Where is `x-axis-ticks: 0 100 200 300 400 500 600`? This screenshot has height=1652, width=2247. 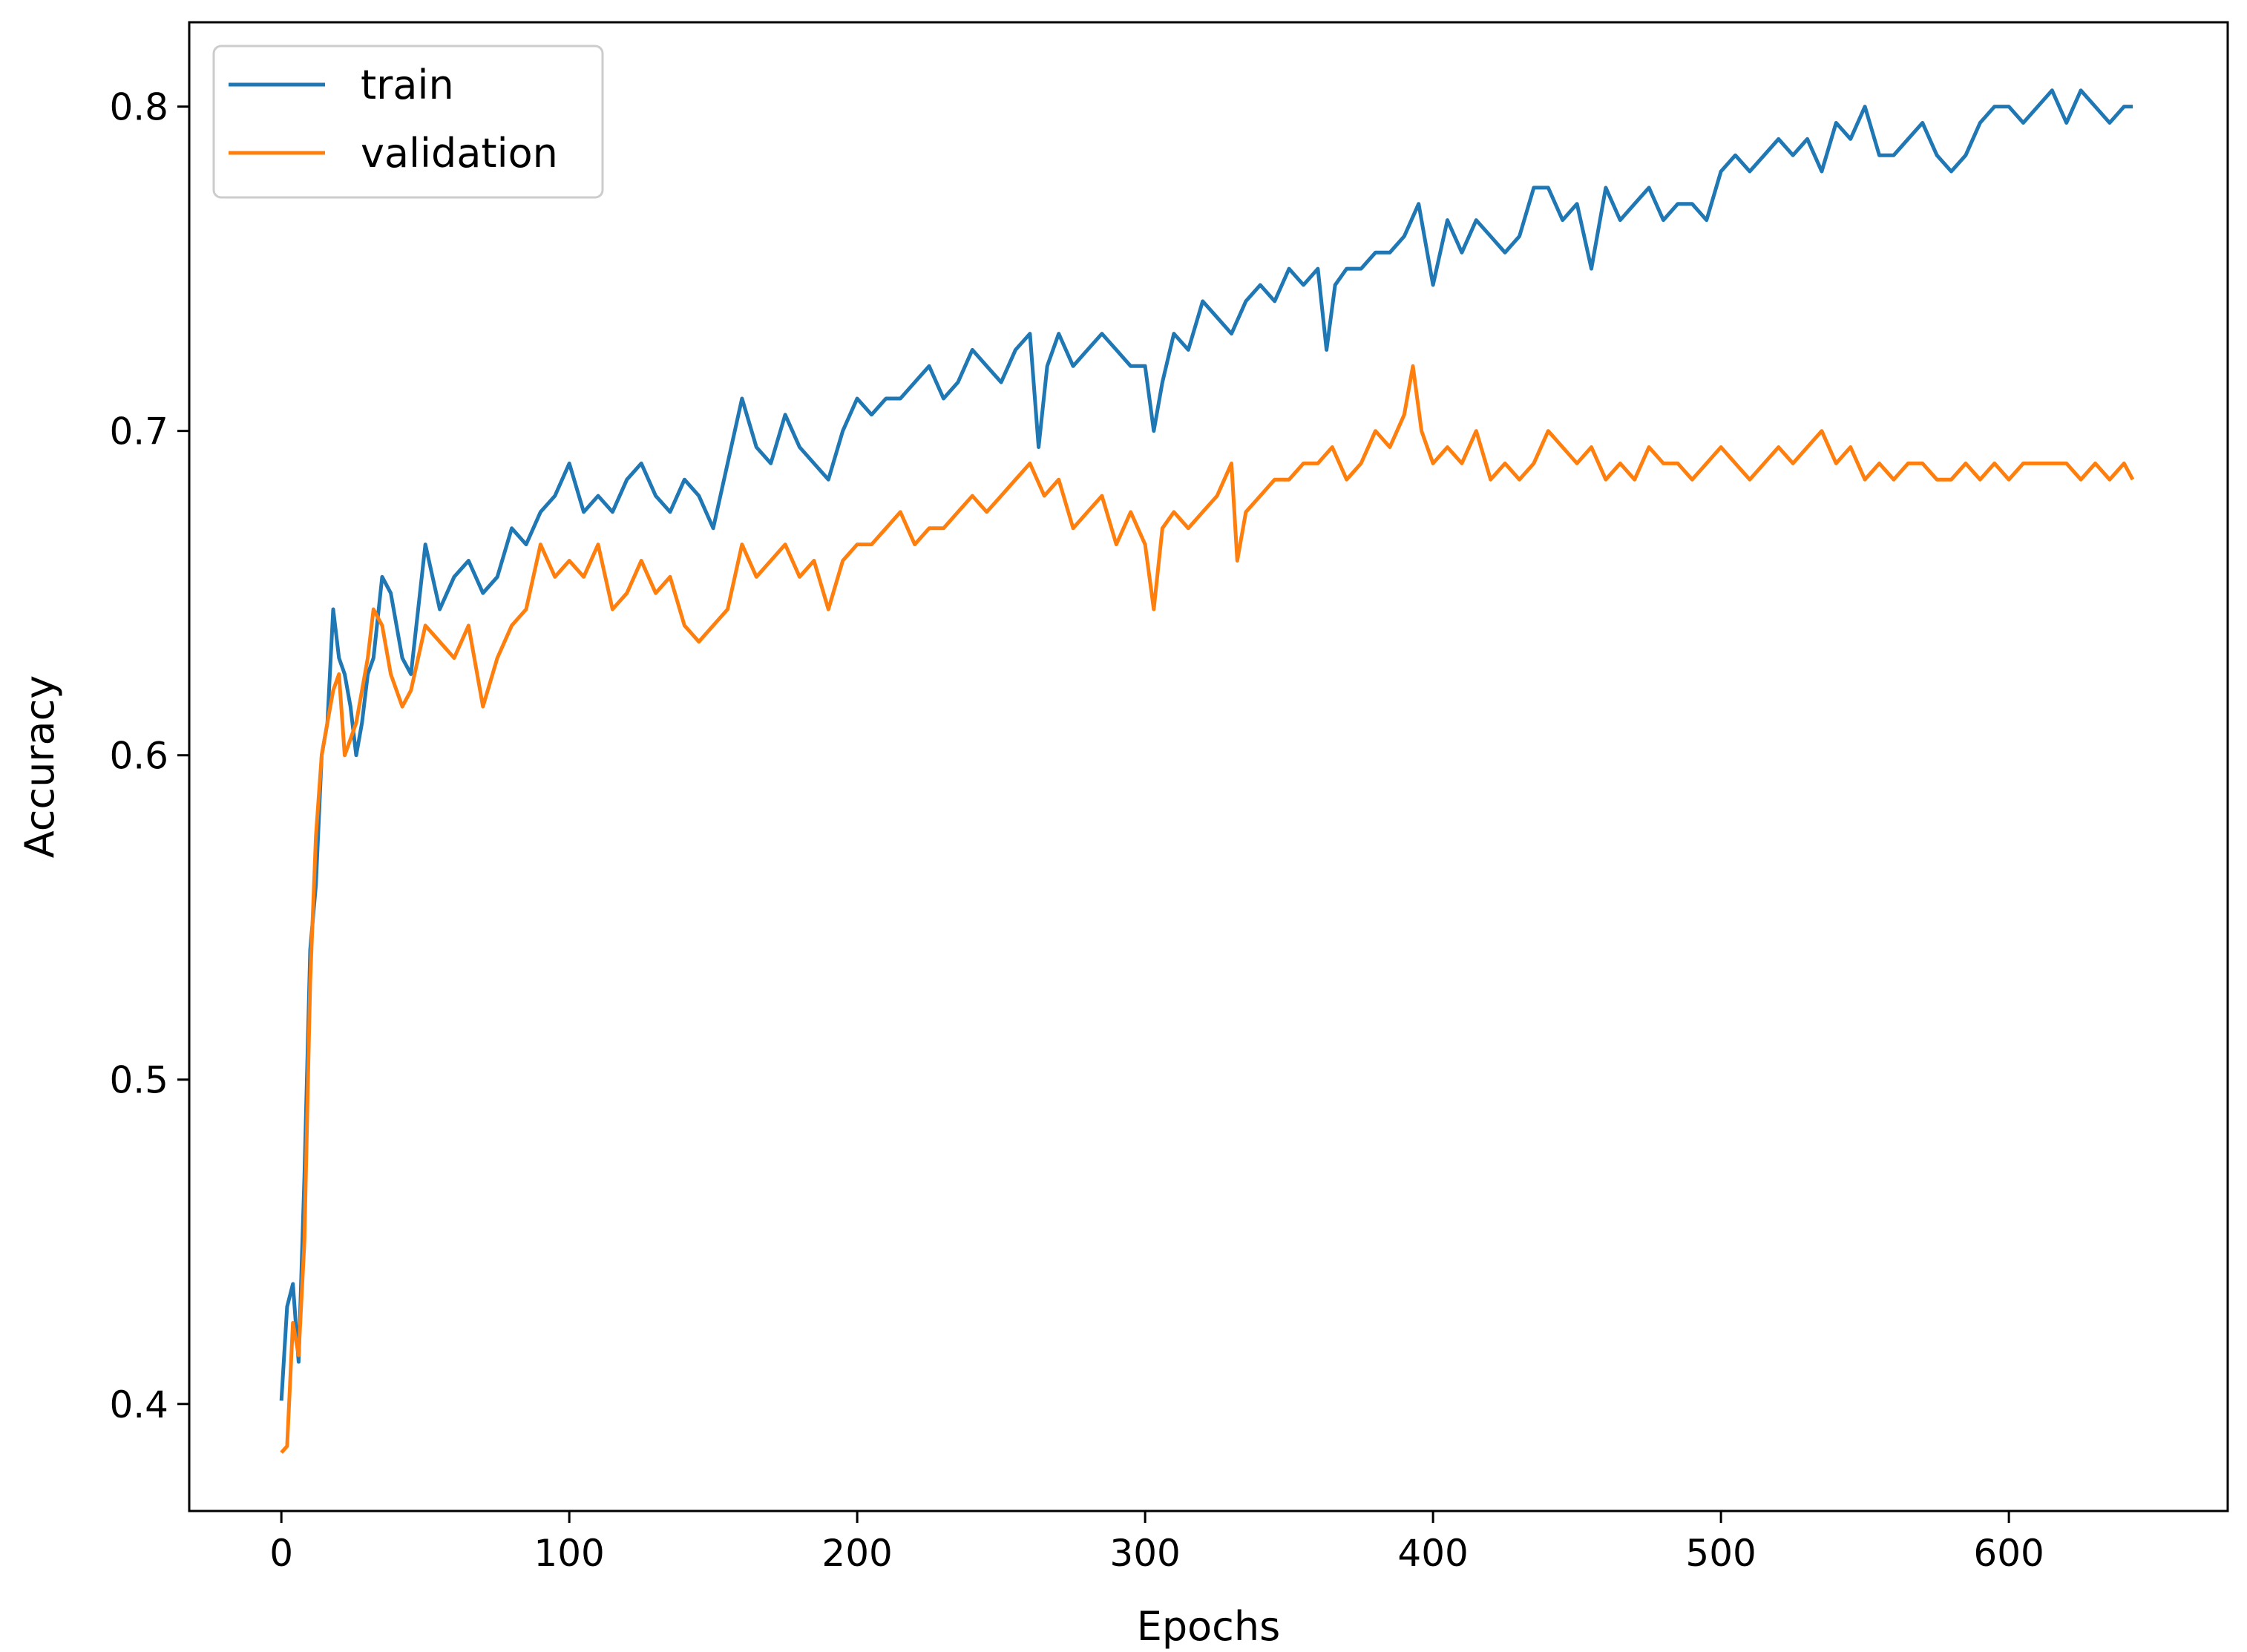
x-axis-ticks: 0 100 200 300 400 500 600 is located at coordinates (1156, 1543).